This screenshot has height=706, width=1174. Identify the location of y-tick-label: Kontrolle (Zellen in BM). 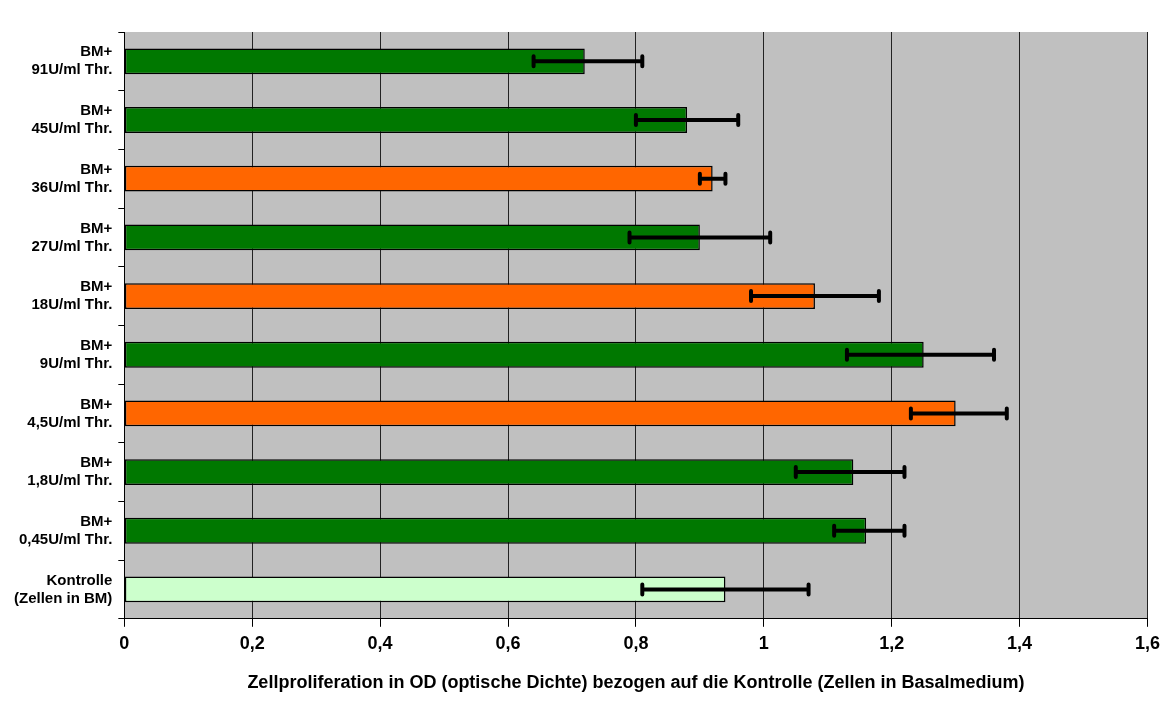
(63, 588).